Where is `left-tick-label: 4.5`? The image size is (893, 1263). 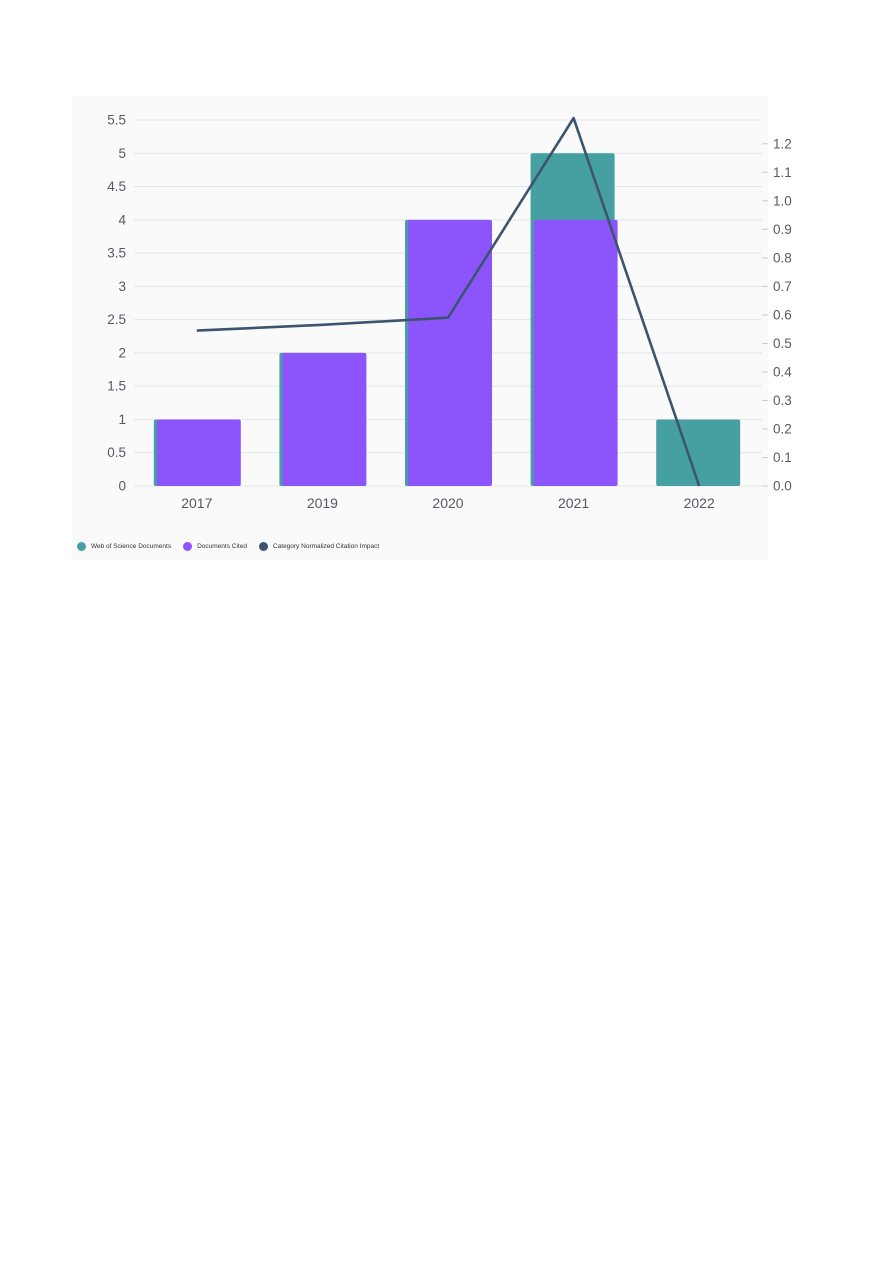 left-tick-label: 4.5 is located at coordinates (116, 186).